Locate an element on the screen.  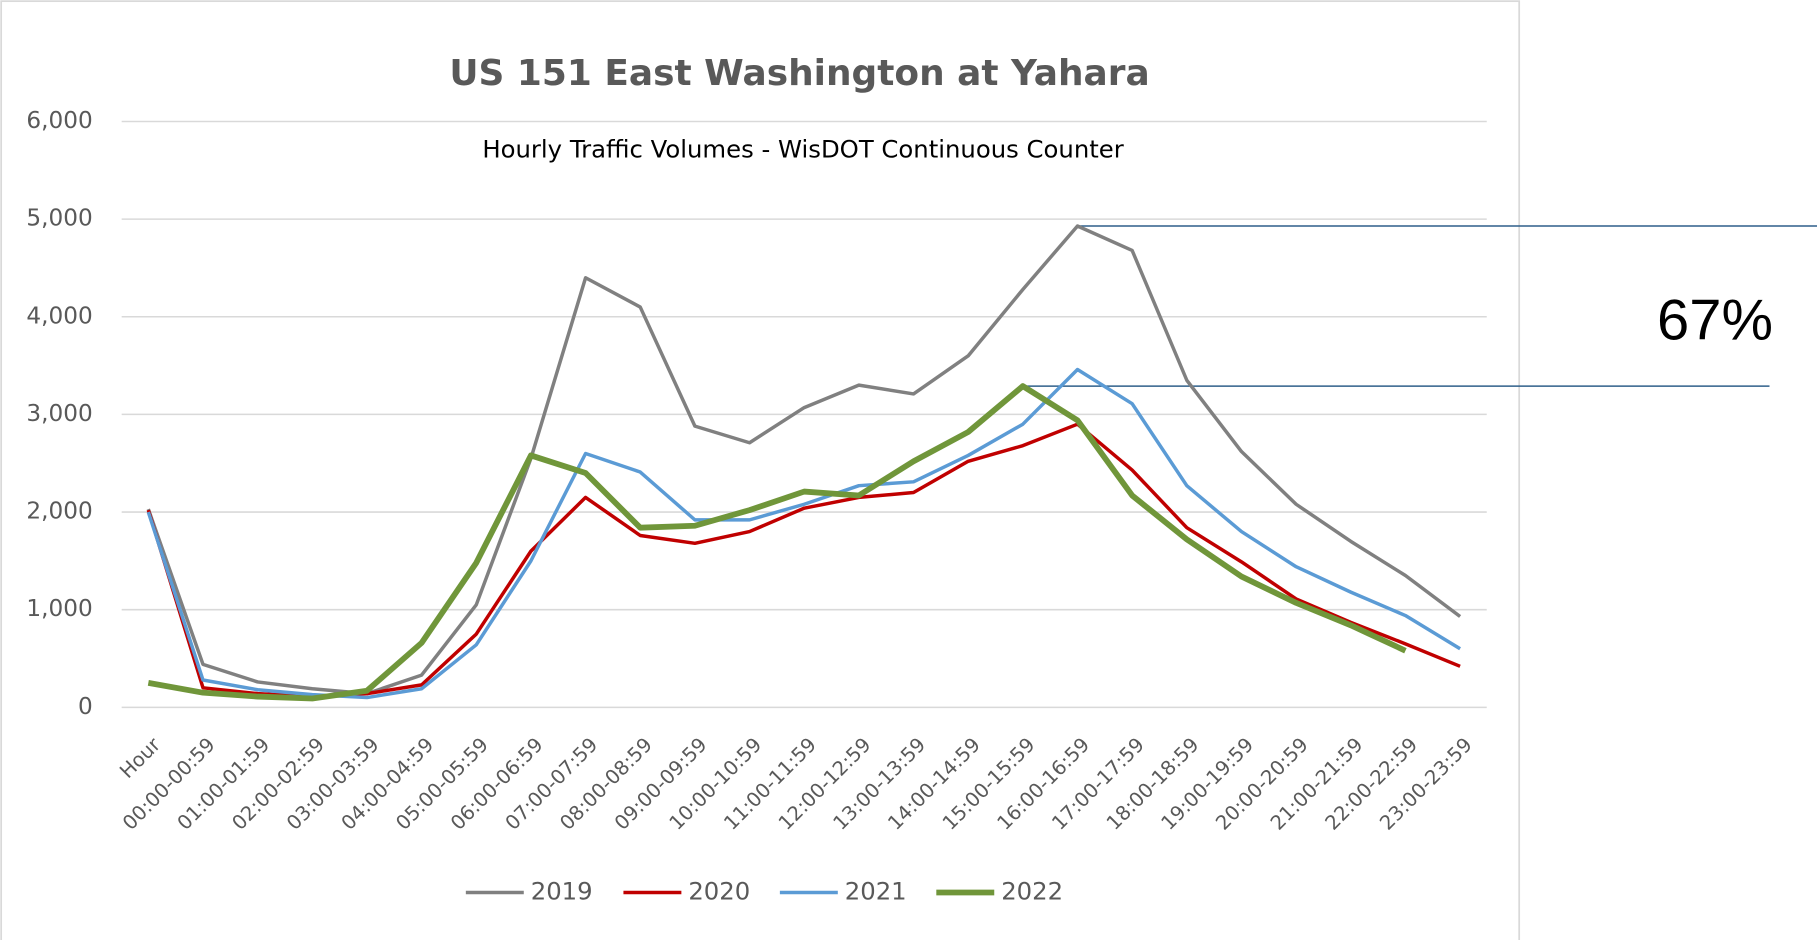
chart-title: US 151 East Washington at Yahara is located at coordinates (799, 73).